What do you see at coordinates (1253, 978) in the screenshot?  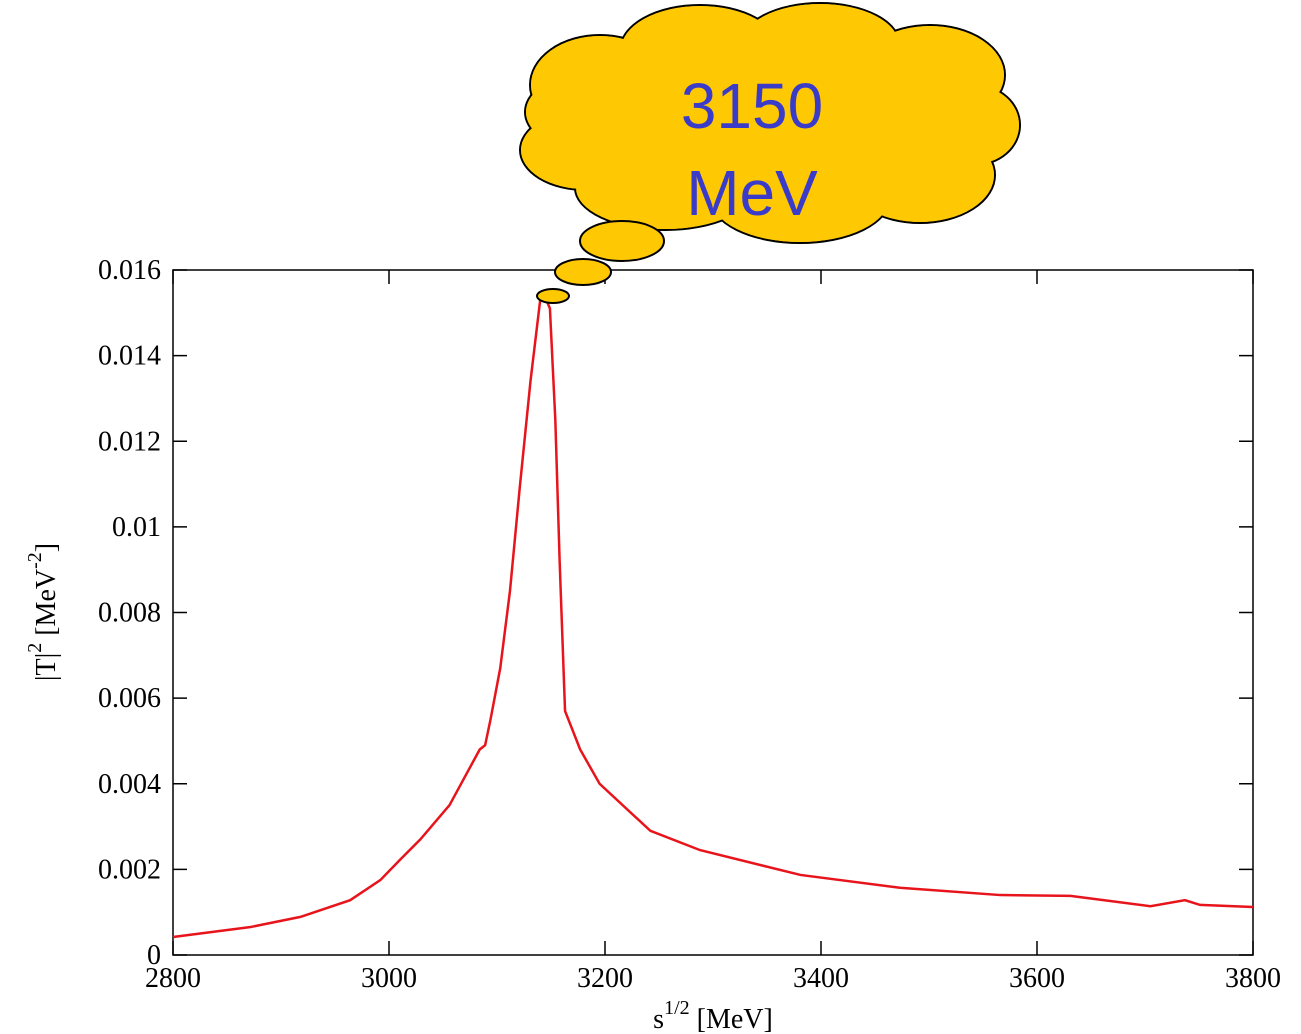 I see `x-tick-label: 3800` at bounding box center [1253, 978].